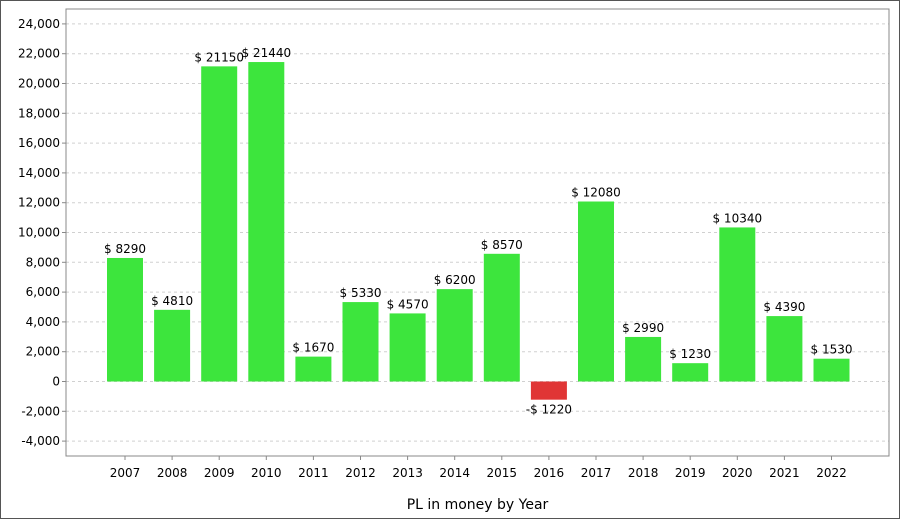 This screenshot has height=519, width=900. I want to click on data-label: $ 1670, so click(313, 348).